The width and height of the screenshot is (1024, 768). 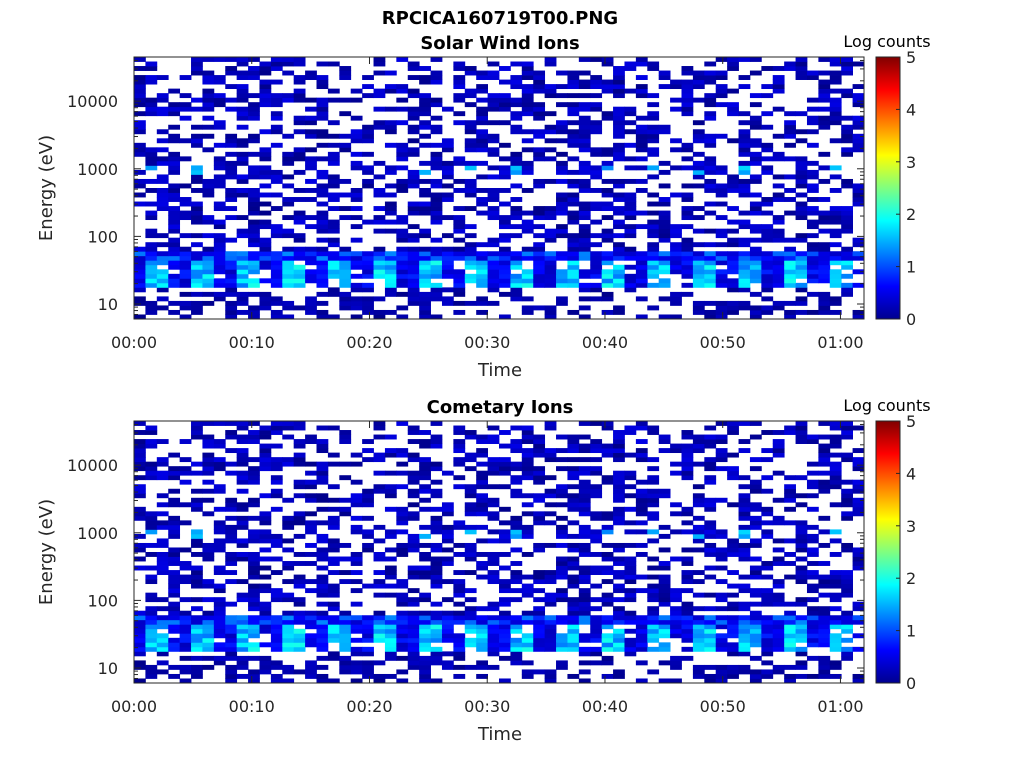 I want to click on x-tick-label: 01:00, so click(x=840, y=706).